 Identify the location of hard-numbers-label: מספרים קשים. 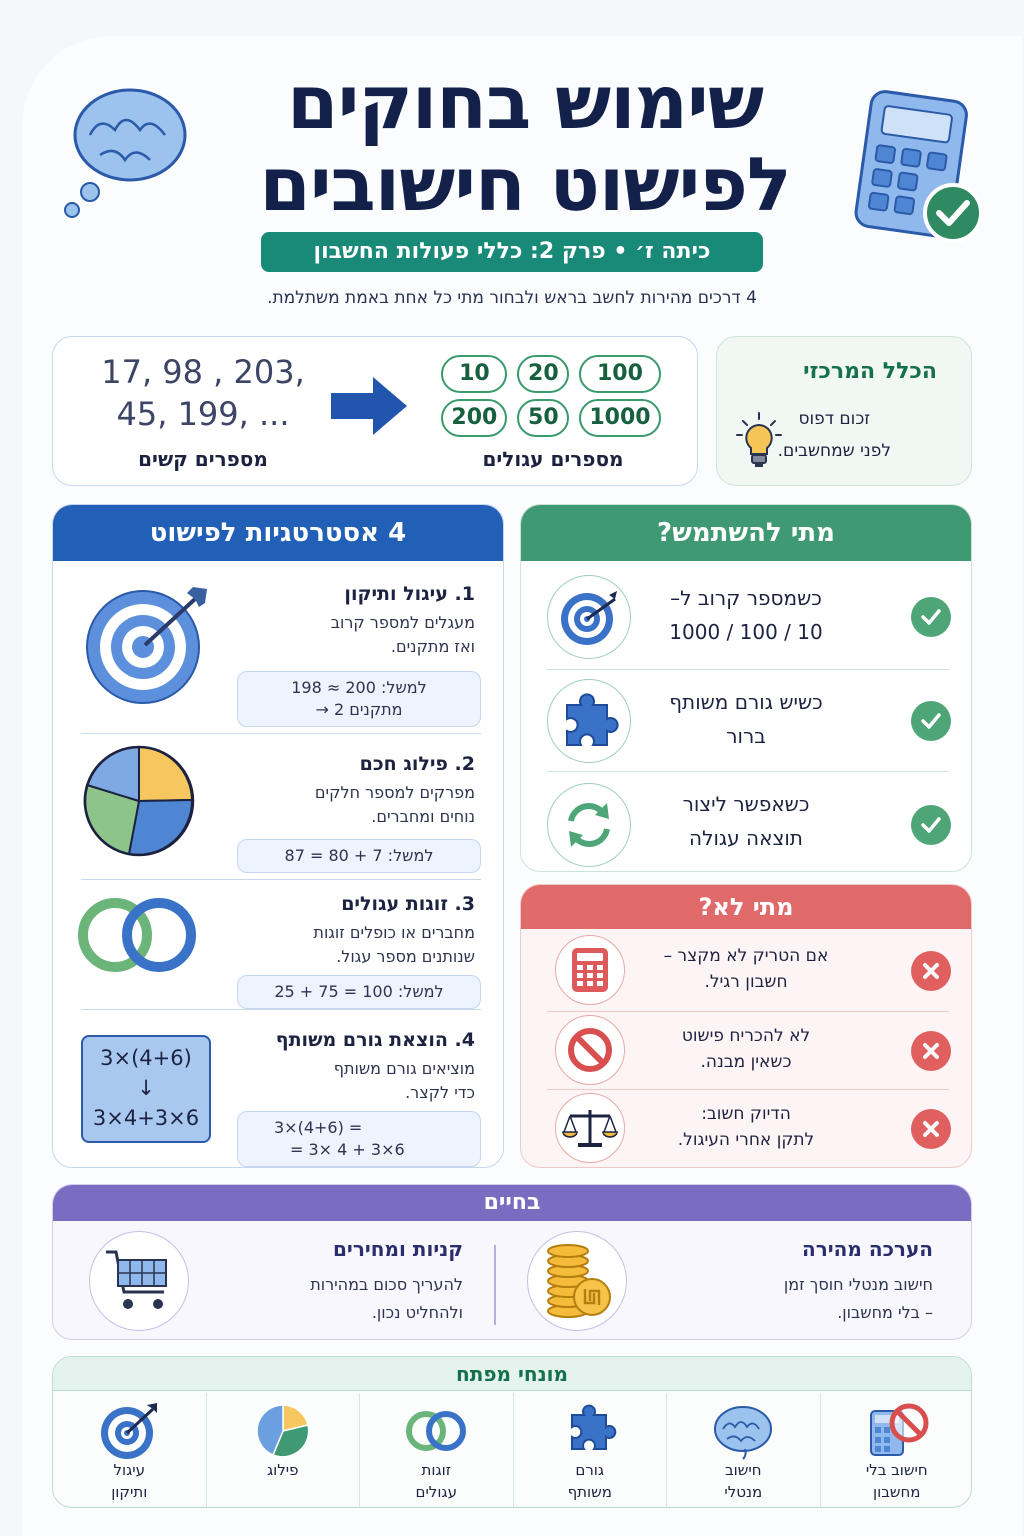
(203, 459).